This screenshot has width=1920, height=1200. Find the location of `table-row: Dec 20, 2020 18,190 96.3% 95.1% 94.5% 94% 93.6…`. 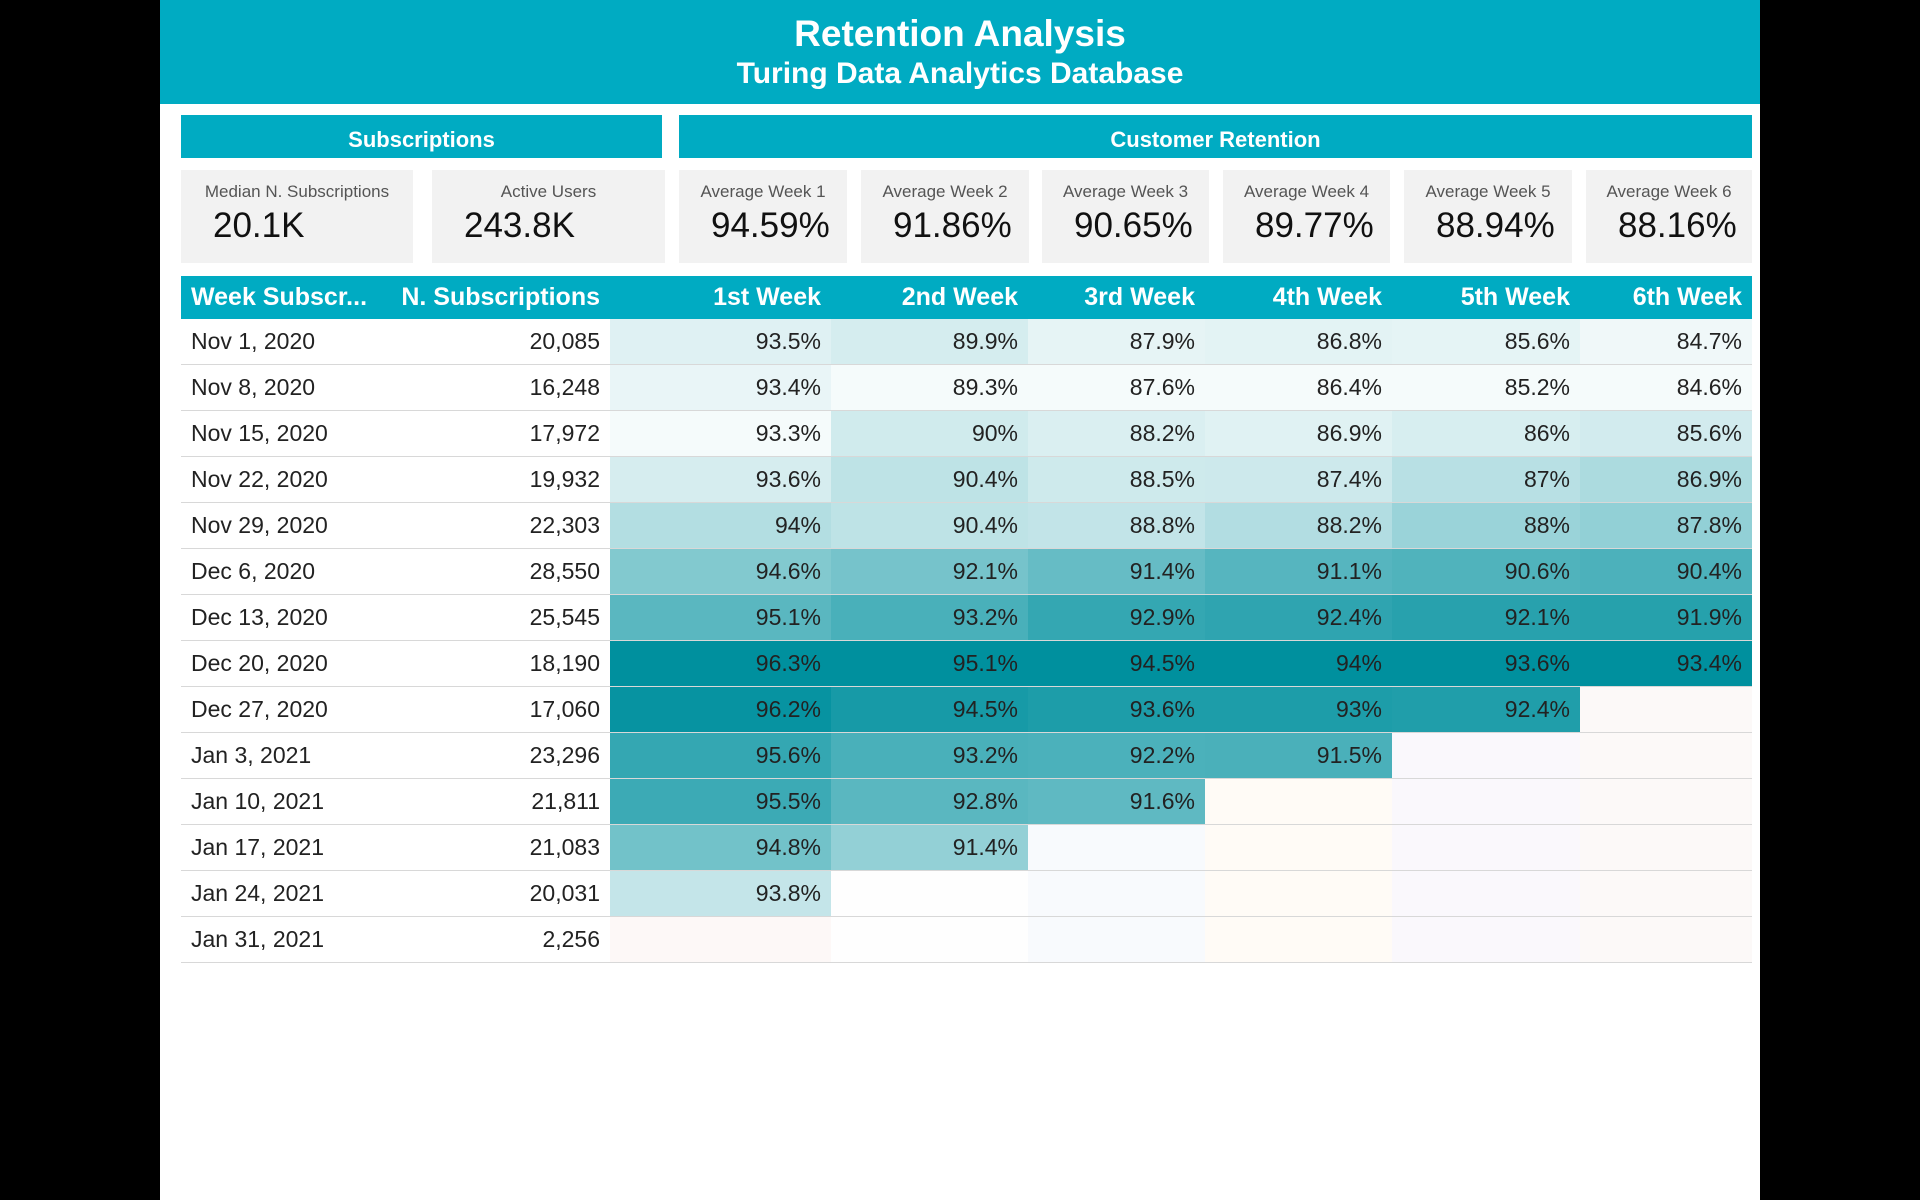

table-row: Dec 20, 2020 18,190 96.3% 95.1% 94.5% 94% 93.6… is located at coordinates (966, 663).